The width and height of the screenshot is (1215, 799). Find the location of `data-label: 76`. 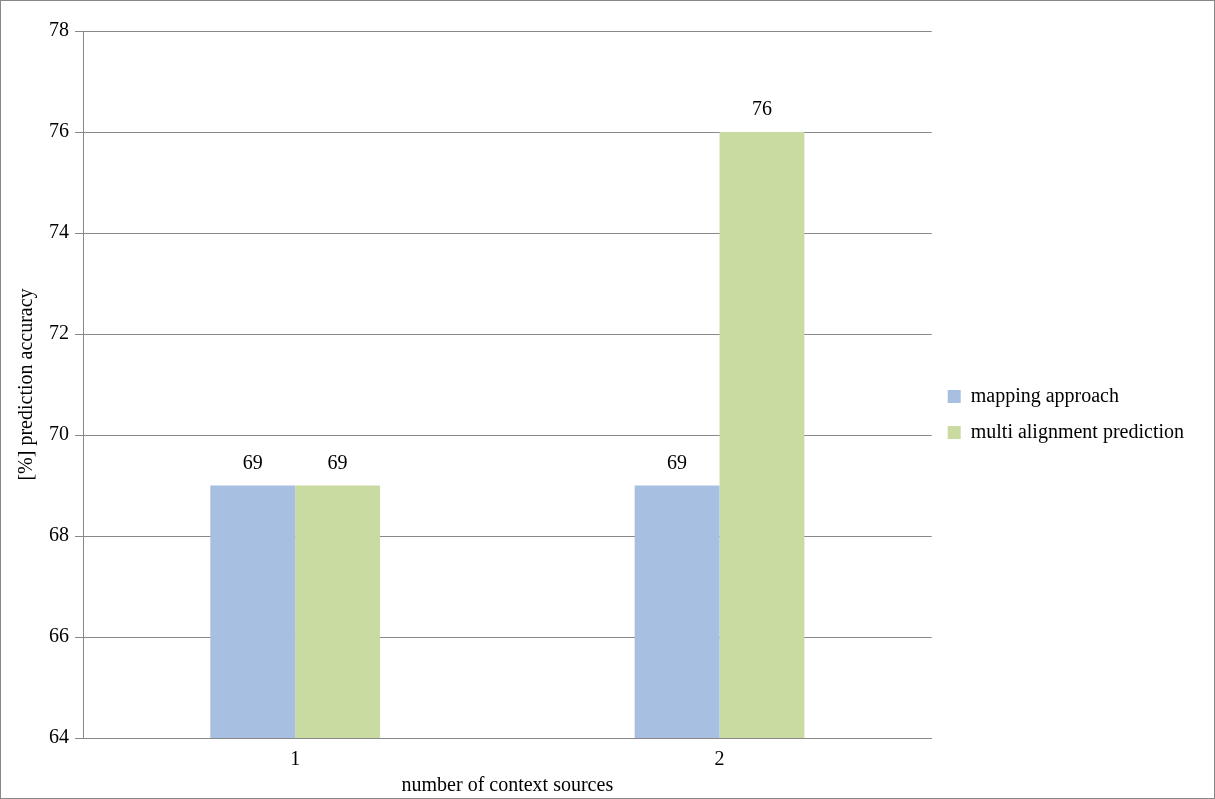

data-label: 76 is located at coordinates (761, 108).